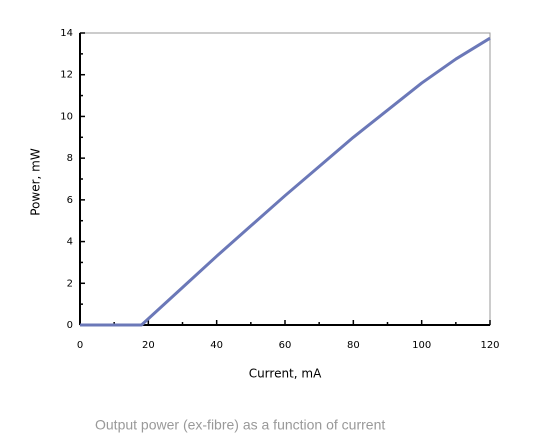  Describe the element at coordinates (36, 182) in the screenshot. I see `y-axis-label: Power, mW` at that location.